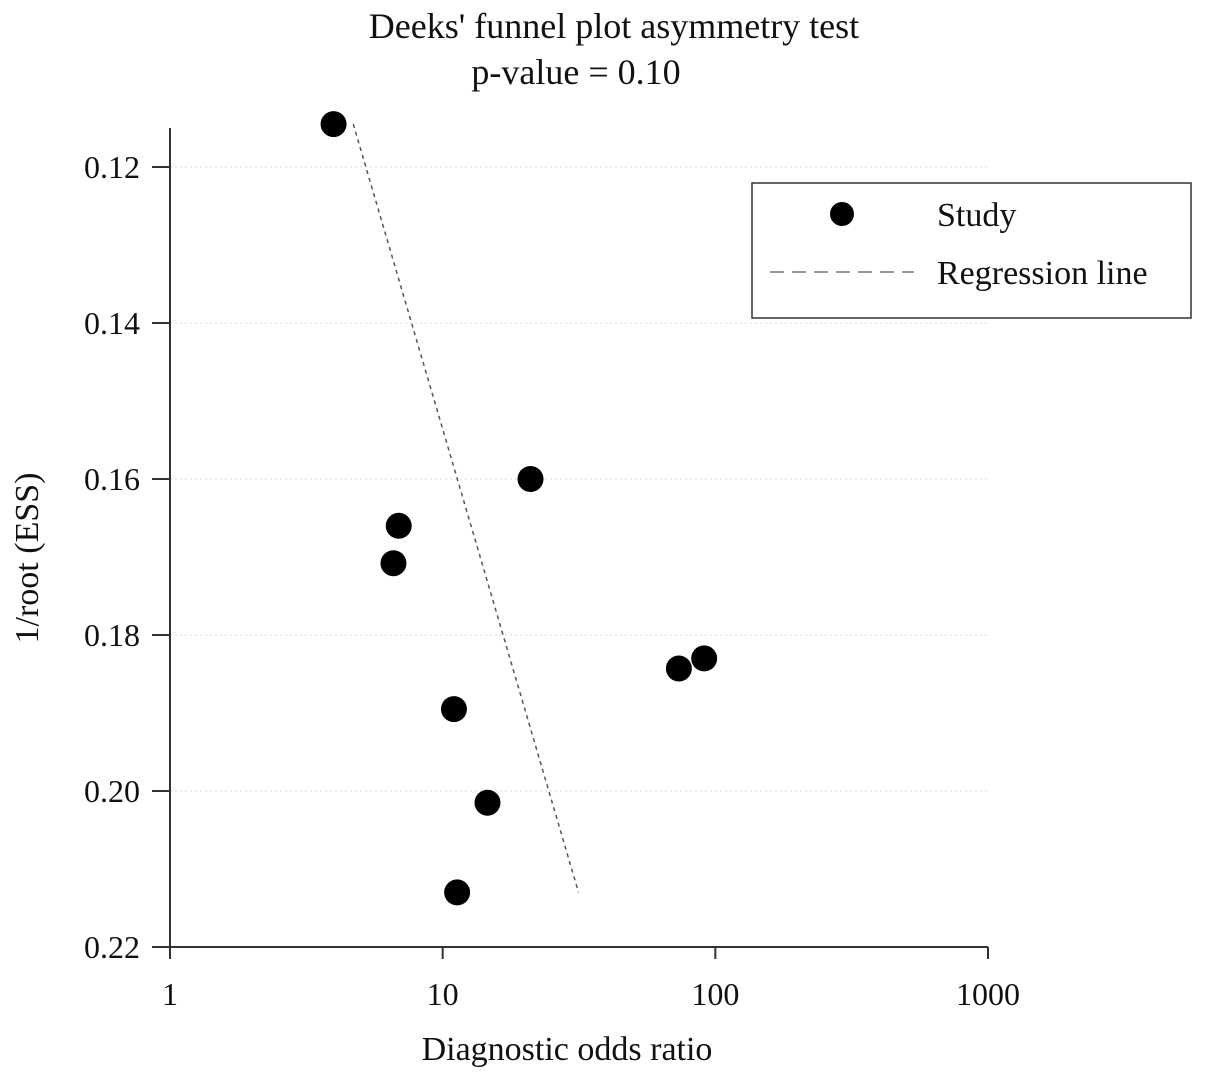  I want to click on x-tick-label: 1000, so click(988, 994).